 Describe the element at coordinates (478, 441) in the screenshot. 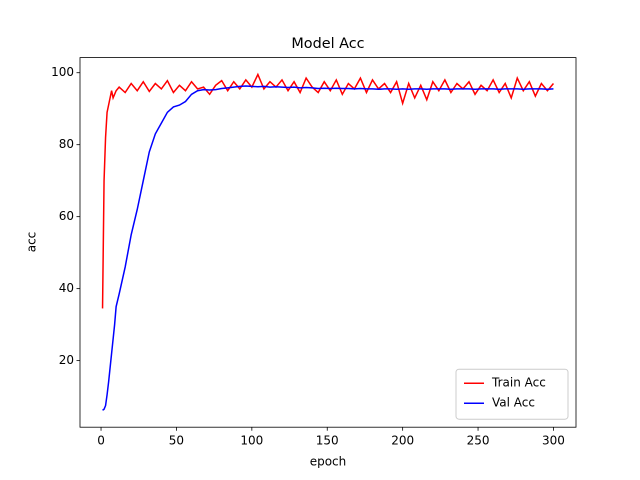

I see `x-tick-label: 250` at that location.